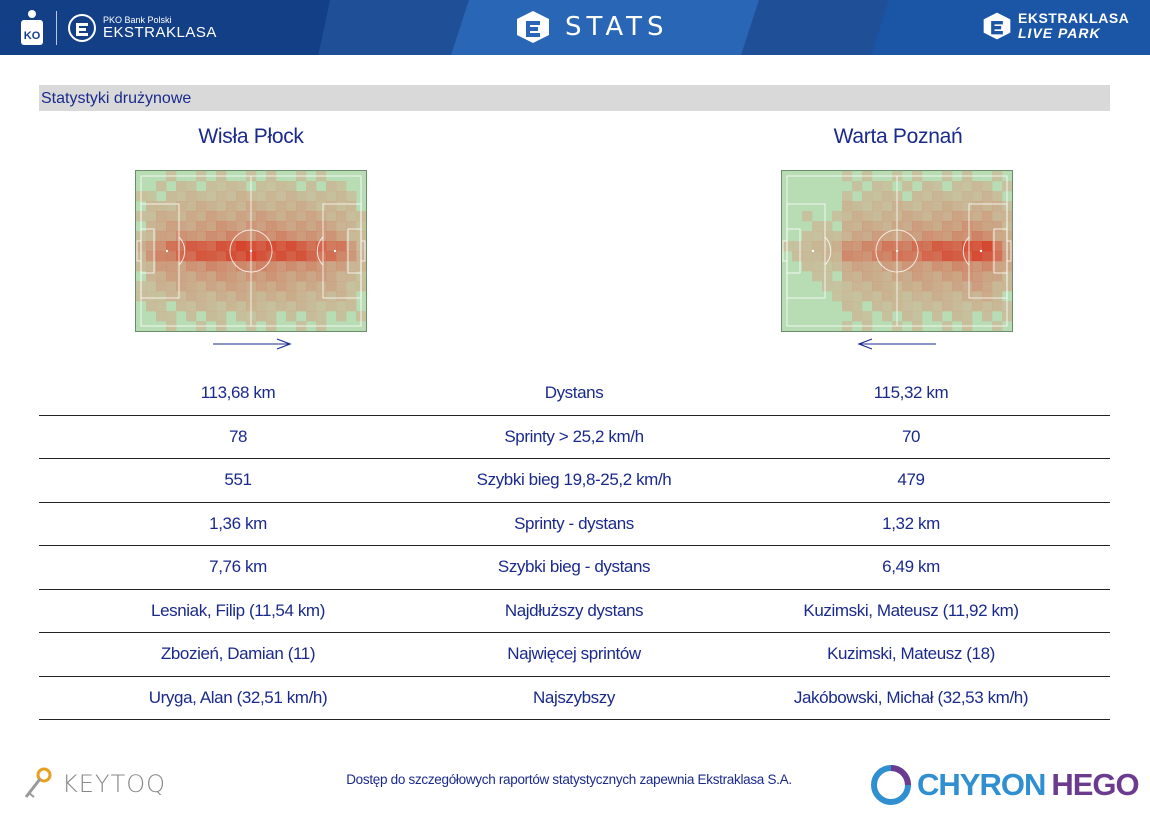  I want to click on keytoq-key-icon, so click(38, 782).